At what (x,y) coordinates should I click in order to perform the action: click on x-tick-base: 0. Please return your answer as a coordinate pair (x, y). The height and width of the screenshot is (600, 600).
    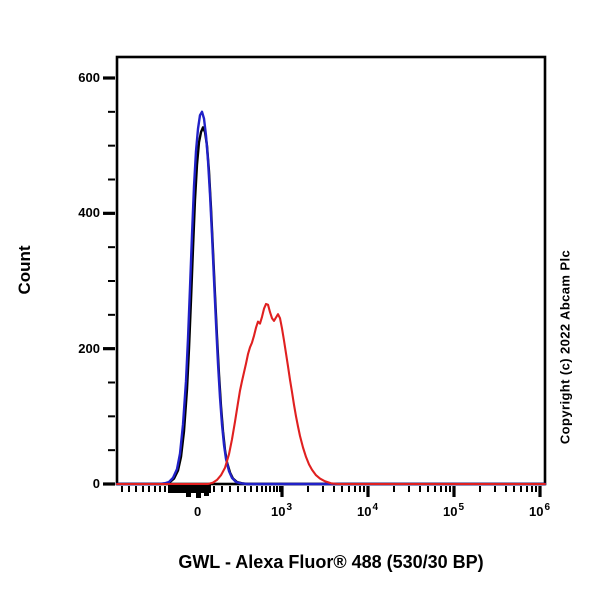
    Looking at the image, I should click on (198, 511).